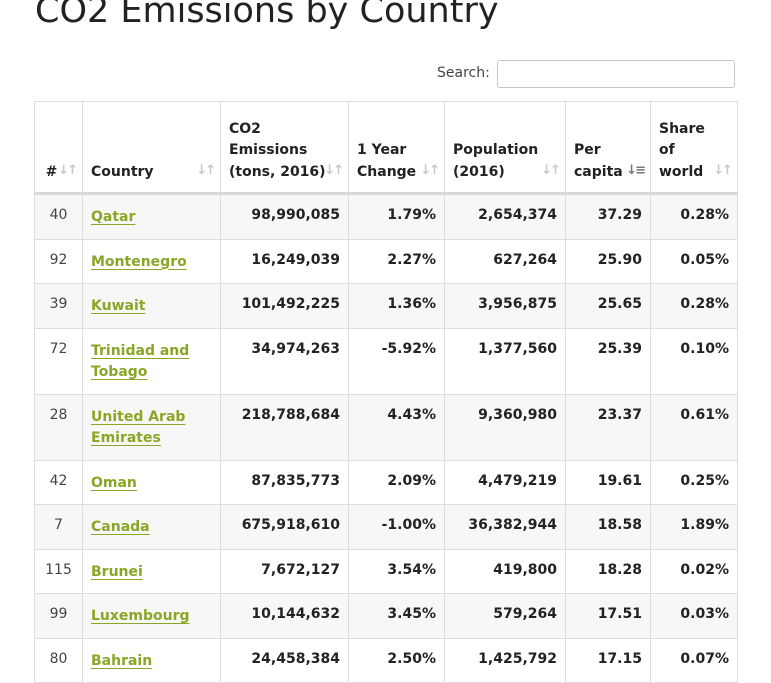 This screenshot has width=771, height=683. I want to click on header-label: #, so click(51, 171).